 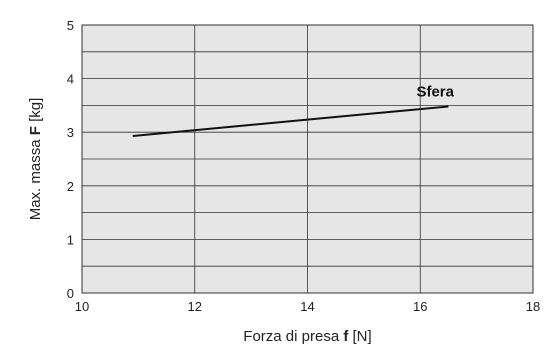 I want to click on x-axis-title-text: Forza di presa, so click(x=291, y=336).